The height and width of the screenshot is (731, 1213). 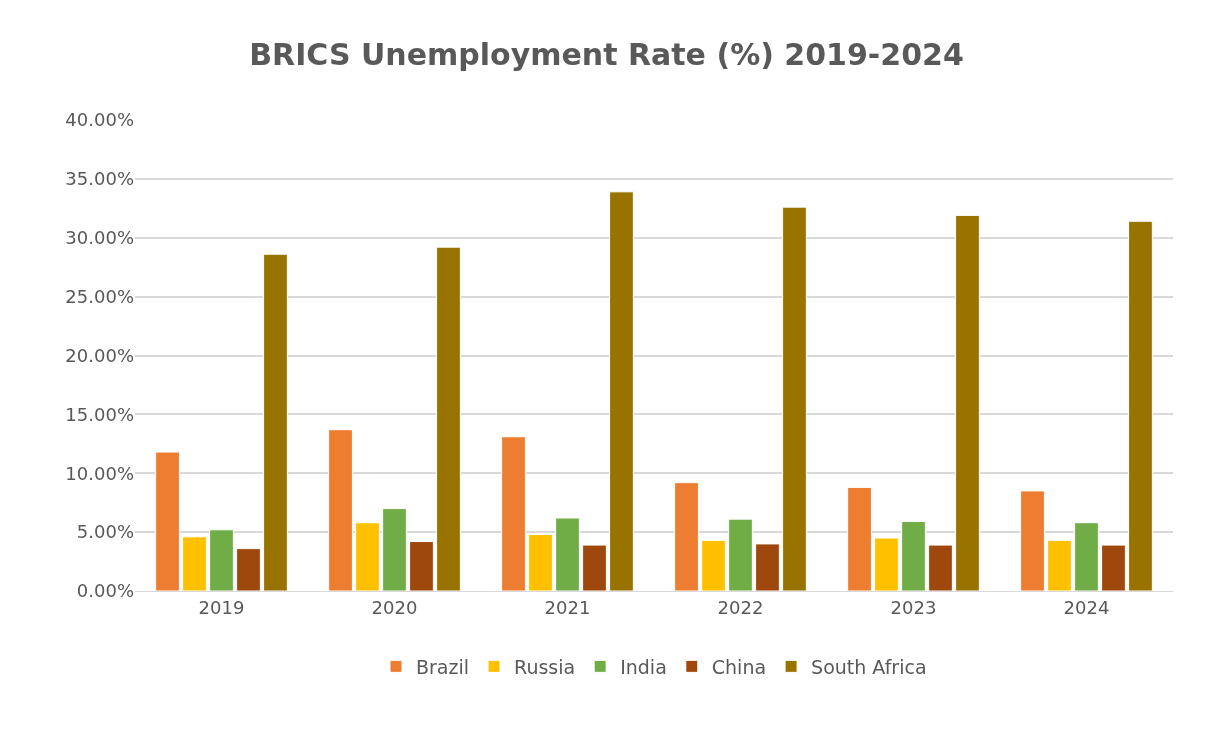 I want to click on y-tick-label: 15.00%, so click(x=99, y=414).